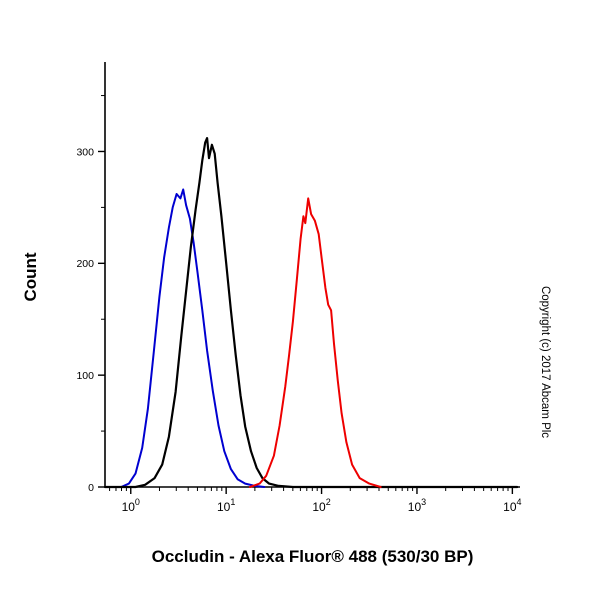 Image resolution: width=600 pixels, height=600 pixels. What do you see at coordinates (512, 505) in the screenshot?
I see `x-tick-label: 10⁴` at bounding box center [512, 505].